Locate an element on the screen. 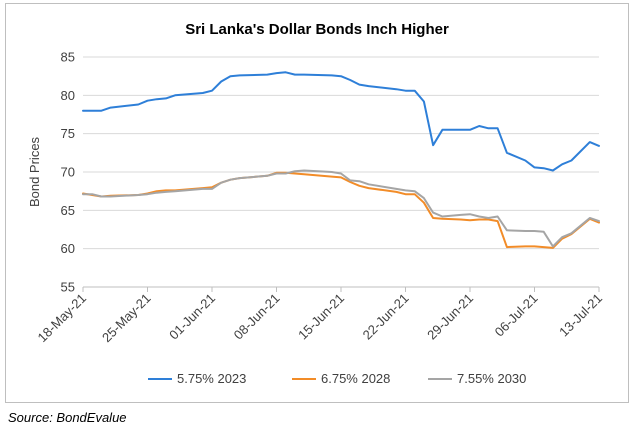 Image resolution: width=635 pixels, height=432 pixels. source-caption: Source: BondEvalue is located at coordinates (67, 417).